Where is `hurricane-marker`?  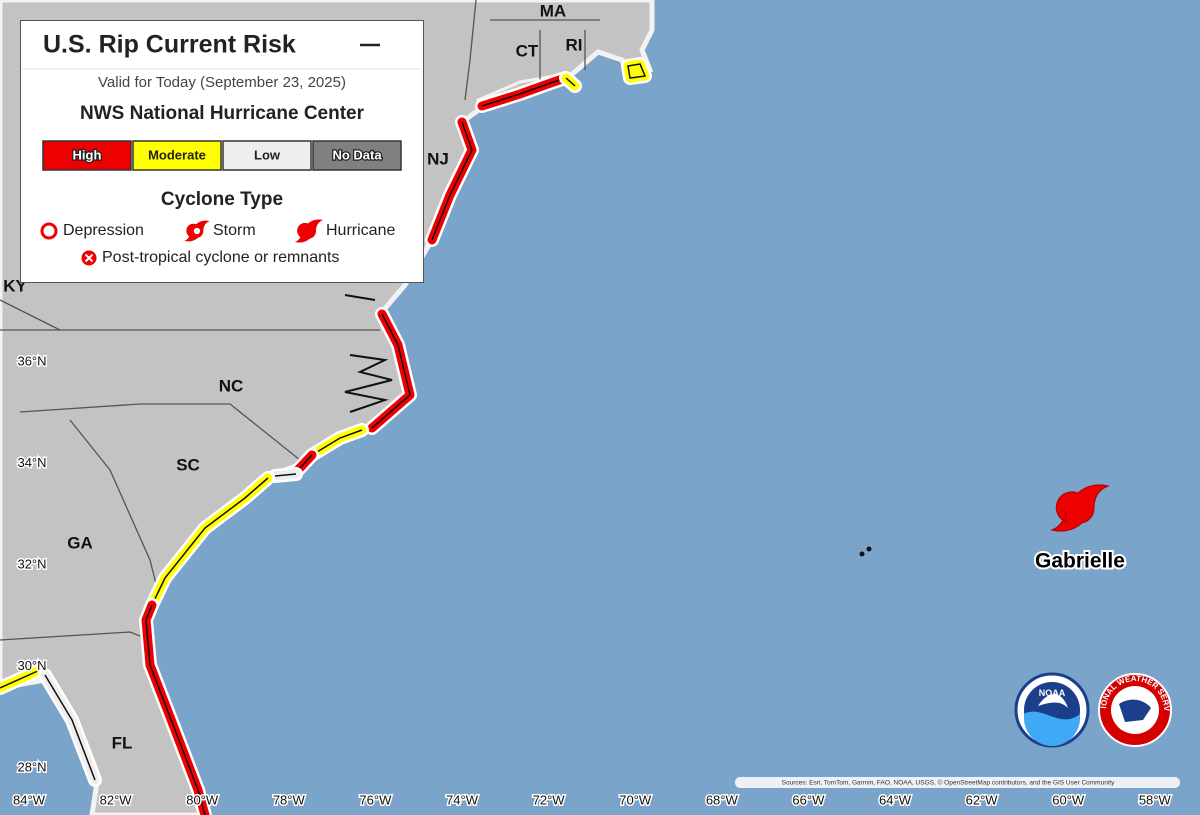
hurricane-marker is located at coordinates (1080, 508).